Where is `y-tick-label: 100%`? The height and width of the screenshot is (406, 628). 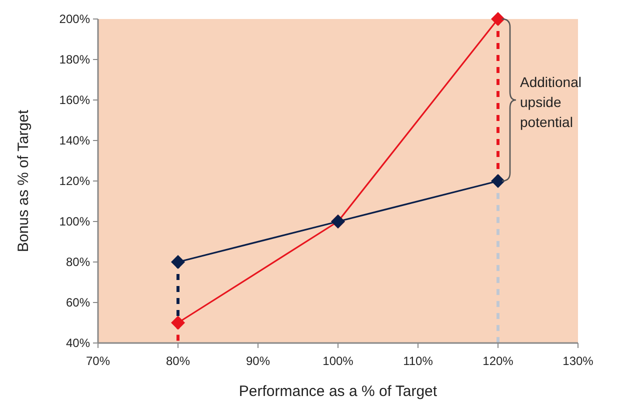 y-tick-label: 100% is located at coordinates (74, 221).